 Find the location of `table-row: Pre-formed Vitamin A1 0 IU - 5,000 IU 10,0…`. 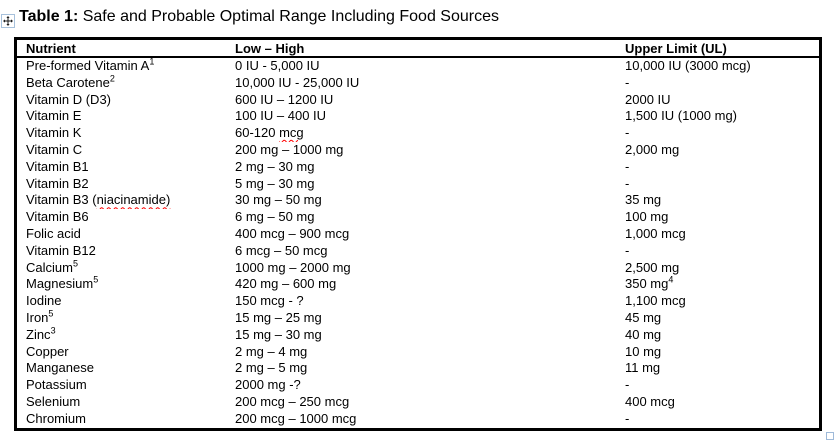

table-row: Pre-formed Vitamin A1 0 IU - 5,000 IU 10,0… is located at coordinates (418, 66).